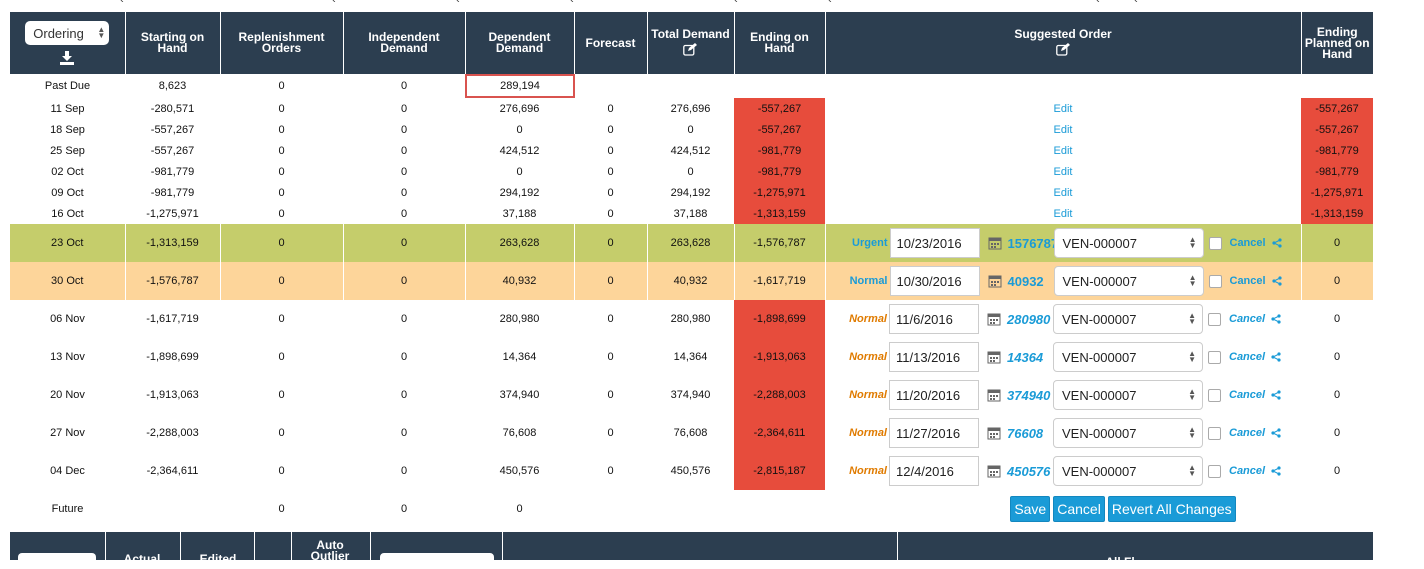 The width and height of the screenshot is (1424, 569). Describe the element at coordinates (67, 129) in the screenshot. I see `week-cell: 18 Sep` at that location.